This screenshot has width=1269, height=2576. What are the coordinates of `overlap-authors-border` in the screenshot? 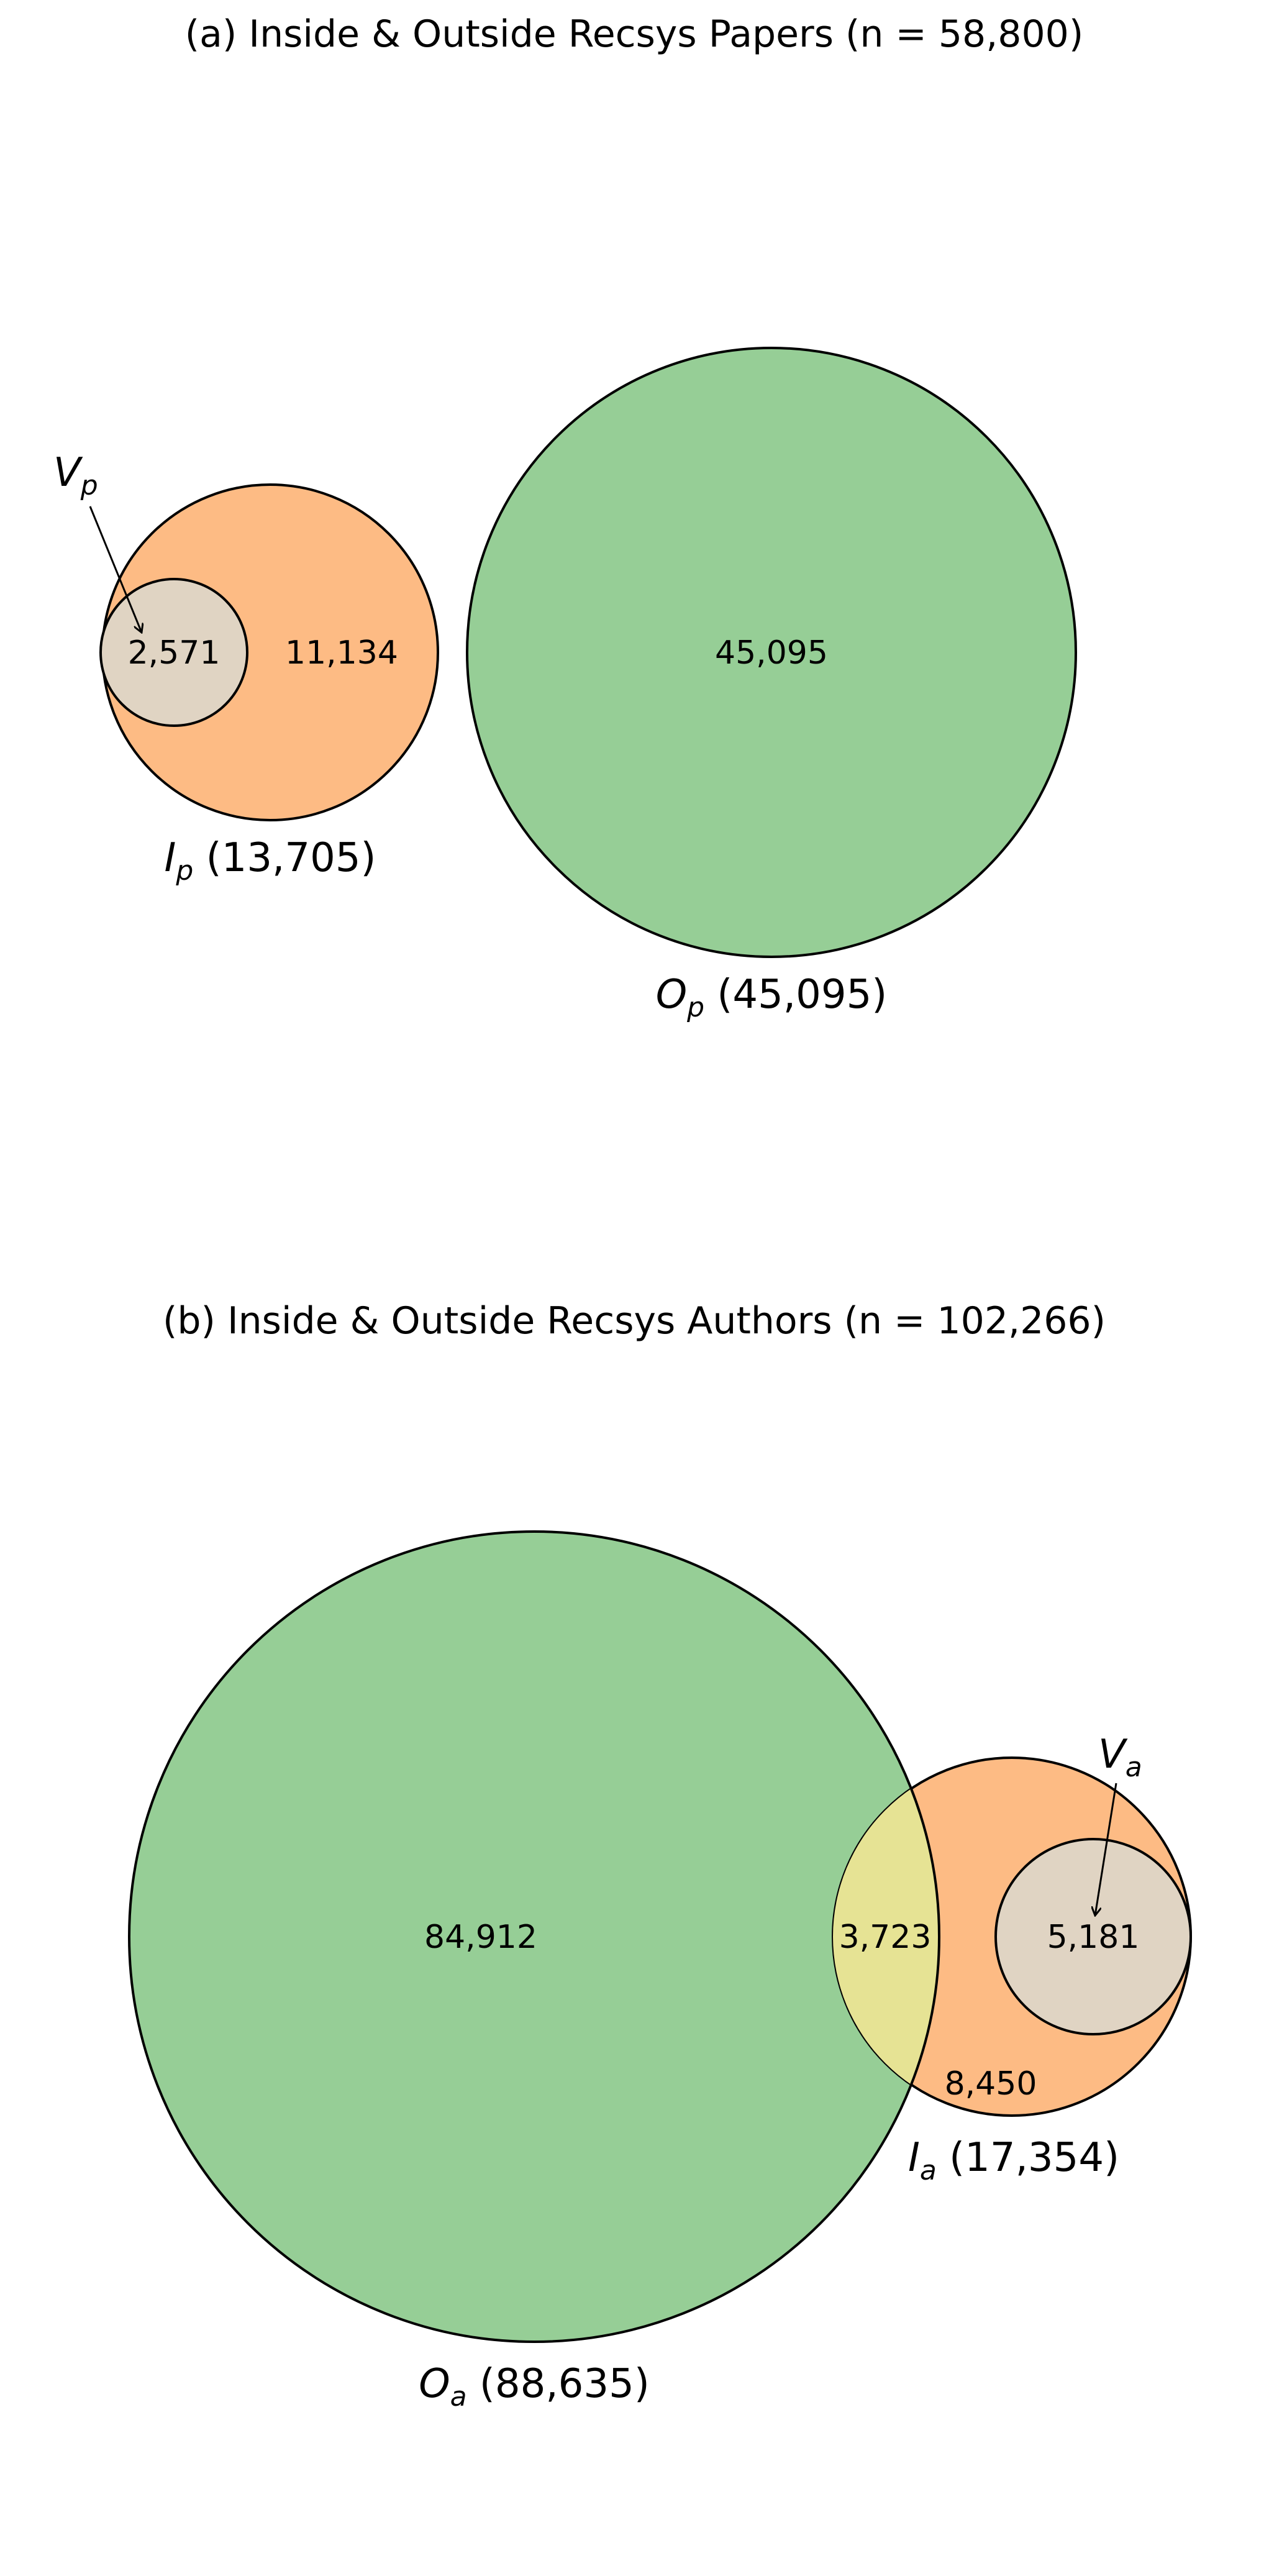 It's located at (887, 1937).